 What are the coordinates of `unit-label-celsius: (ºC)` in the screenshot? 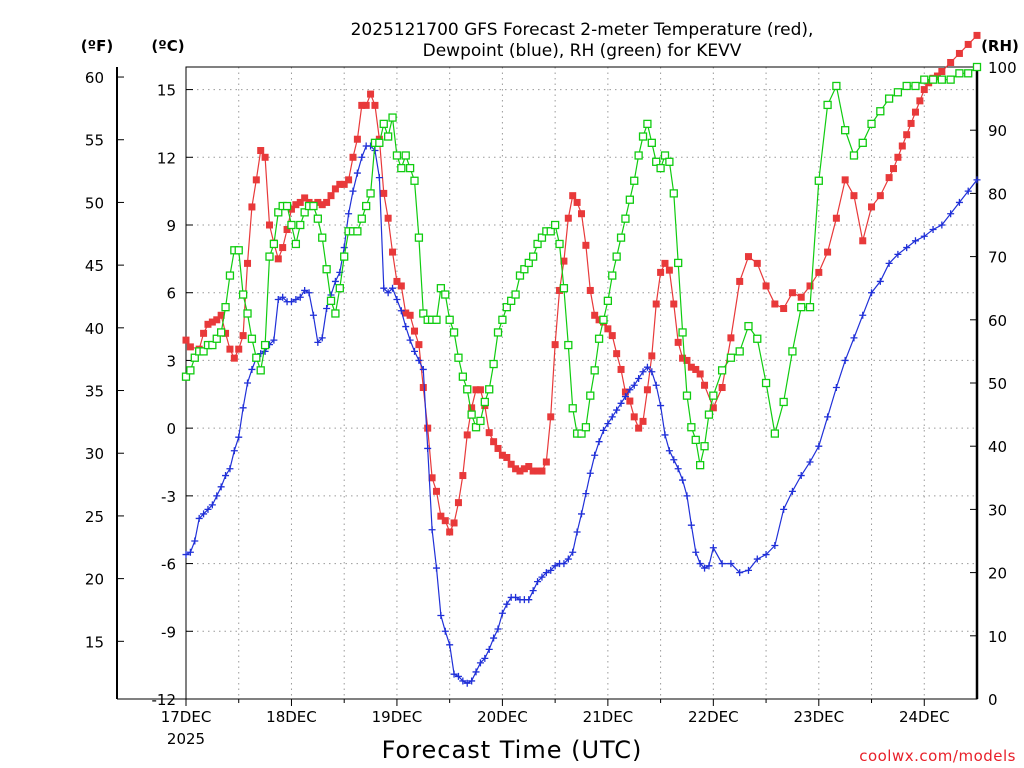 It's located at (167, 46).